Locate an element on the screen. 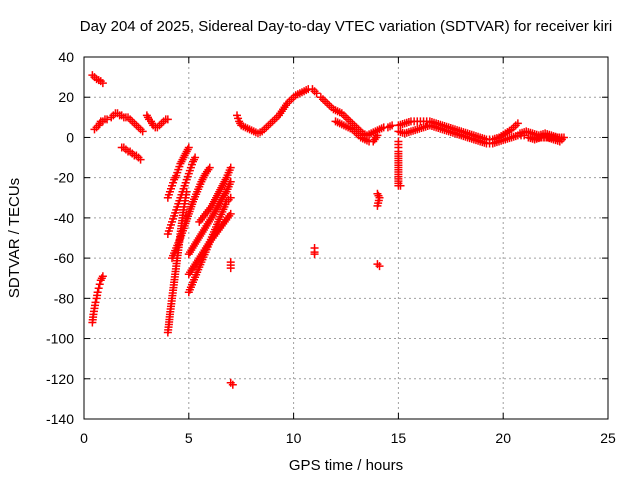  series-midday-descent is located at coordinates (356, 116).